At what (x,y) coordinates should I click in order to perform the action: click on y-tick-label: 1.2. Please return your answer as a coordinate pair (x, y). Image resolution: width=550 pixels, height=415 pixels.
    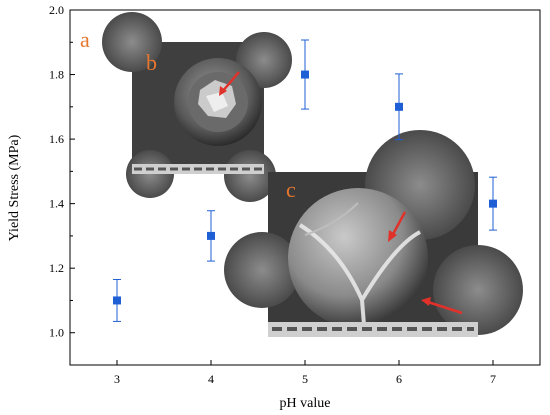
    Looking at the image, I should click on (56, 268).